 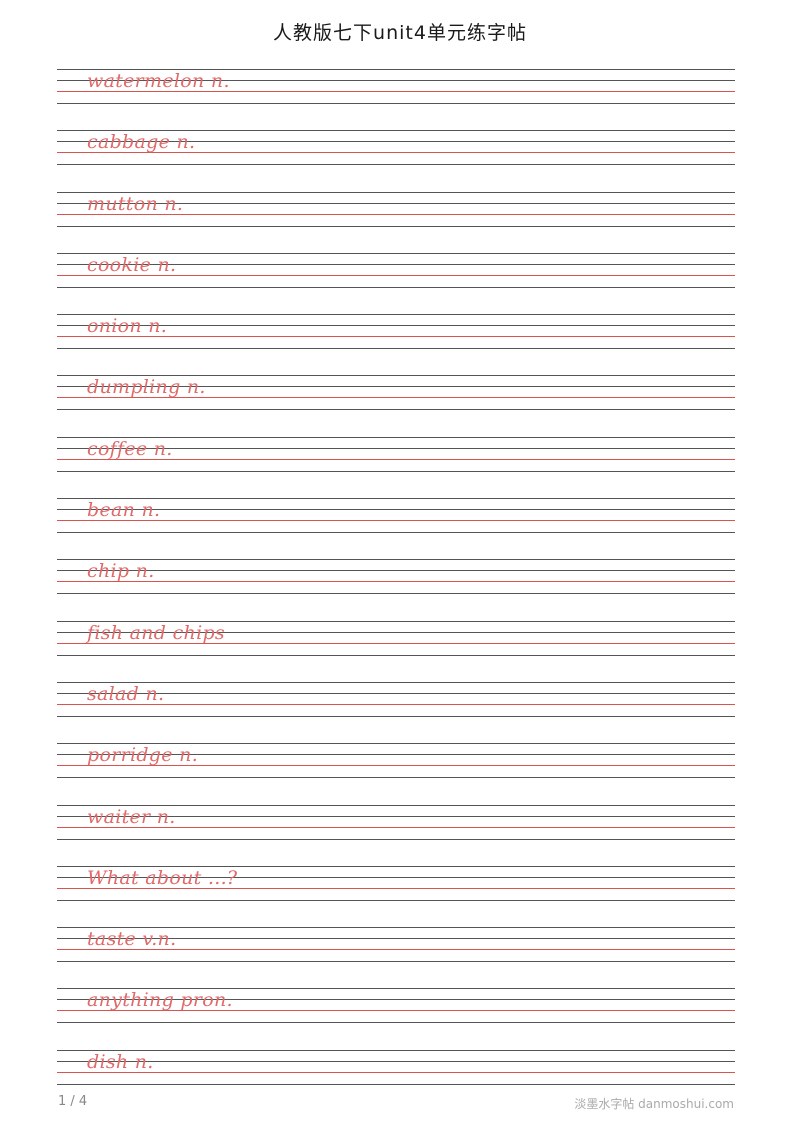 I want to click on brand-watermark: 淡墨水字帖 danmoshui.com, so click(x=654, y=1104).